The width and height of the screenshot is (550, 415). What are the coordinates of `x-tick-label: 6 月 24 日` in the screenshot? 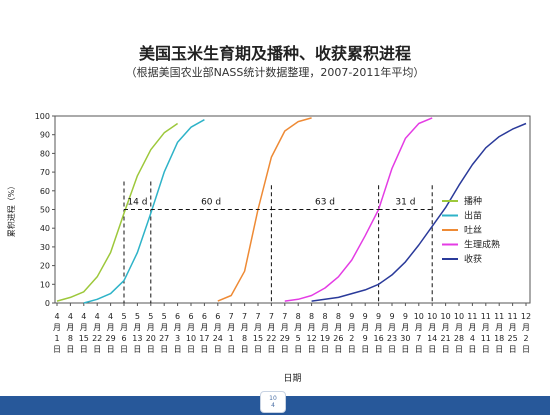 It's located at (218, 333).